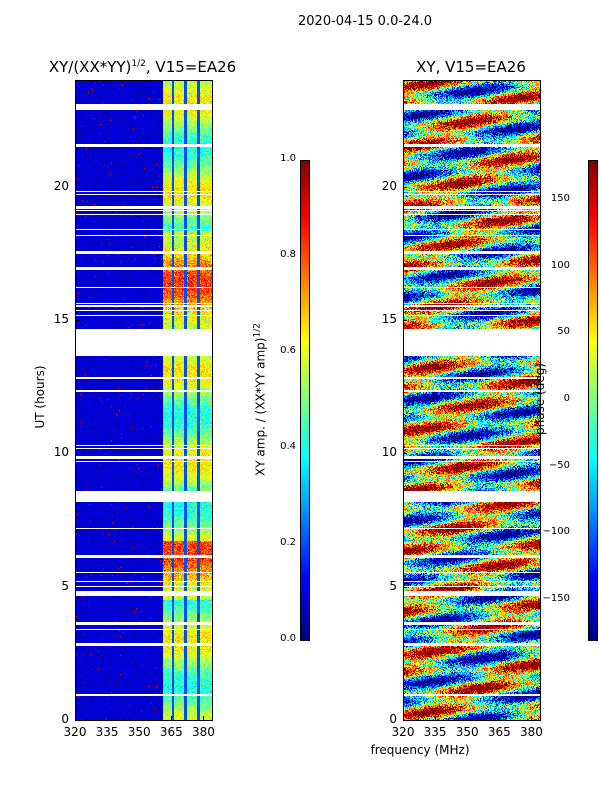 The height and width of the screenshot is (800, 600). I want to click on left-title-main: XY/(XX*YY), so click(90, 67).